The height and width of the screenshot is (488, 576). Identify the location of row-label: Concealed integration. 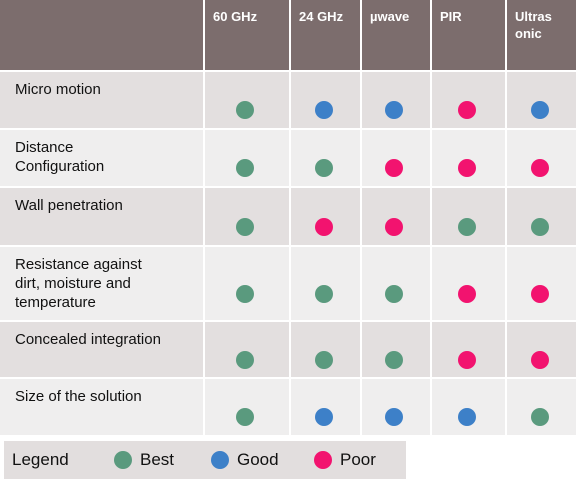
(101, 349).